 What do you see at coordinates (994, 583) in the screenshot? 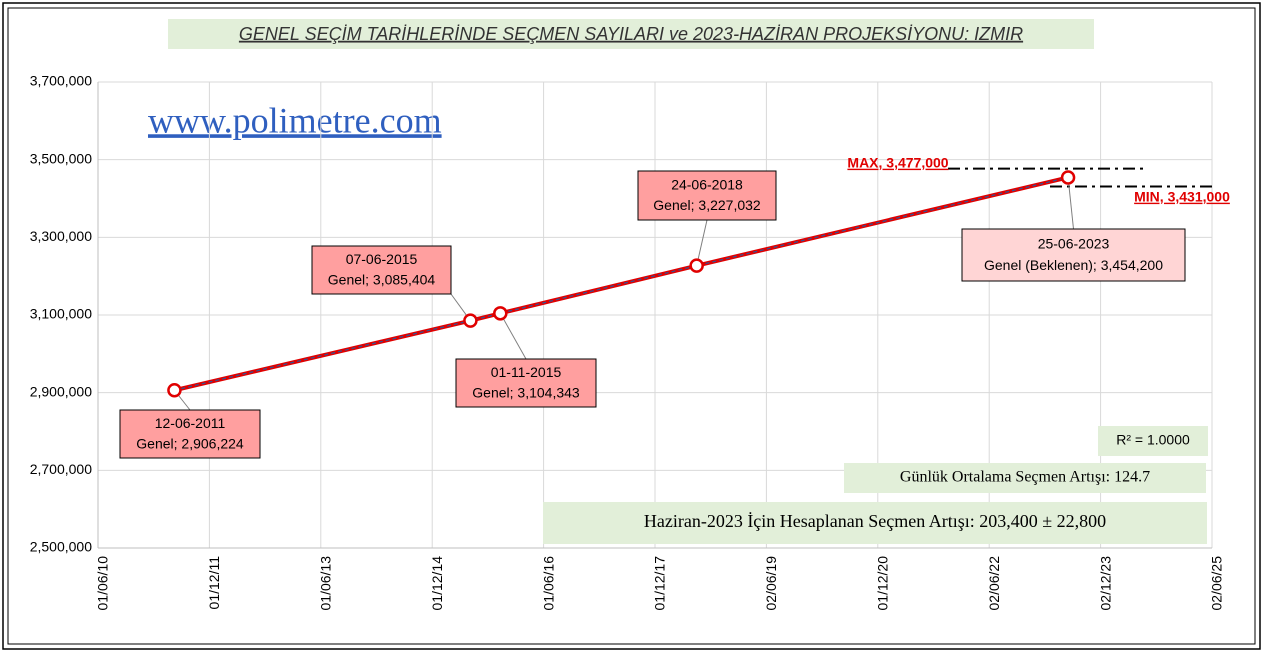
I see `x-tick-label: 02/06/22` at bounding box center [994, 583].